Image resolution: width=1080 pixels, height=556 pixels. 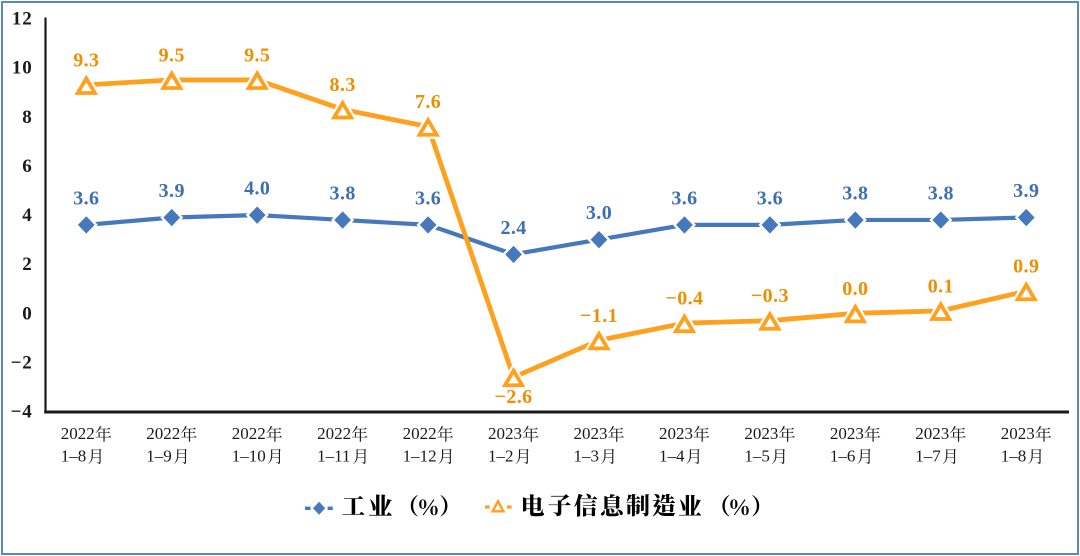 What do you see at coordinates (684, 299) in the screenshot?
I see `svg-text: −0.4` at bounding box center [684, 299].